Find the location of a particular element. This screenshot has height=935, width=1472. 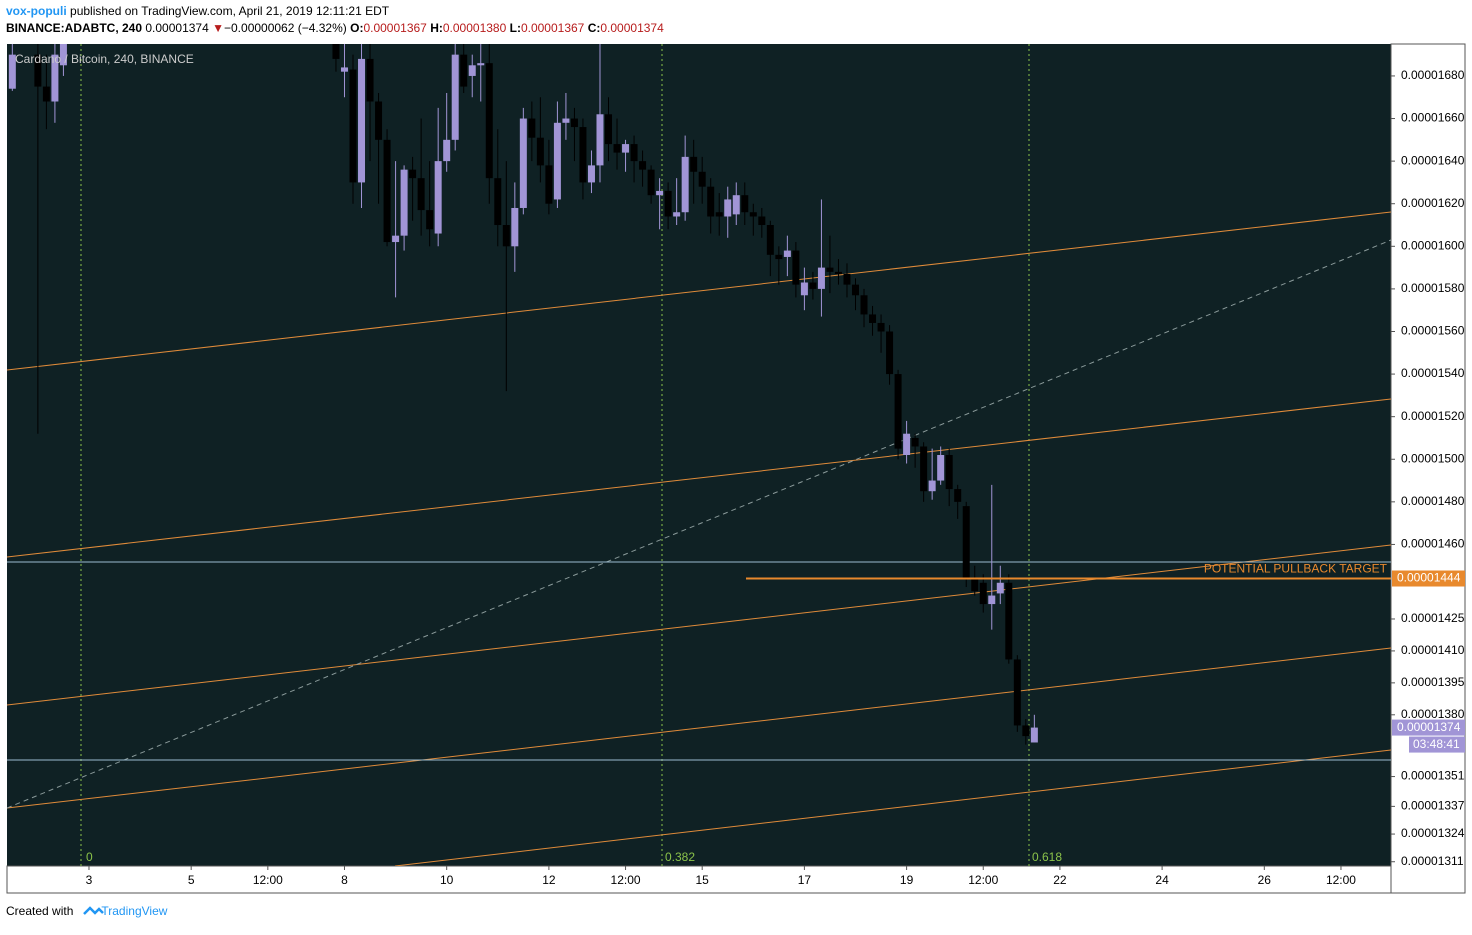

y-tick-label: 0.00001425 is located at coordinates (1433, 618).